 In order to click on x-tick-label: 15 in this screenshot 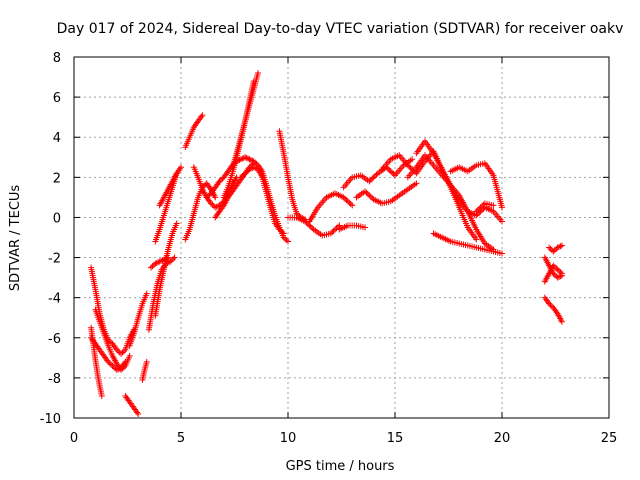, I will do `click(395, 438)`.